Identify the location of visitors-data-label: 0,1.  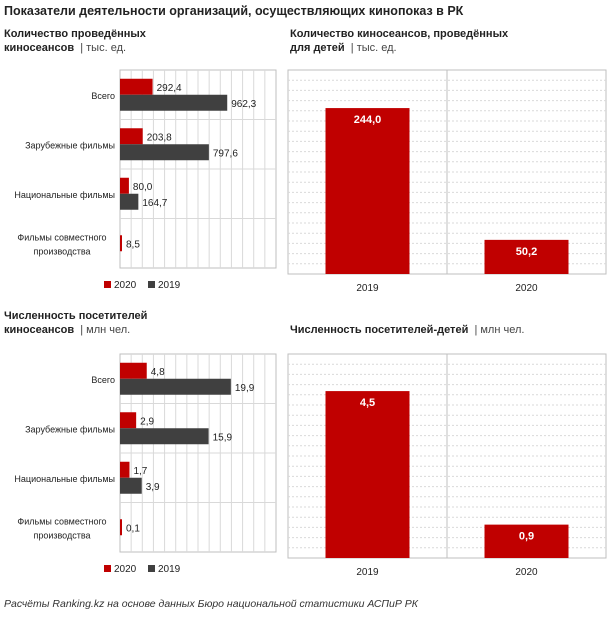
(133, 528).